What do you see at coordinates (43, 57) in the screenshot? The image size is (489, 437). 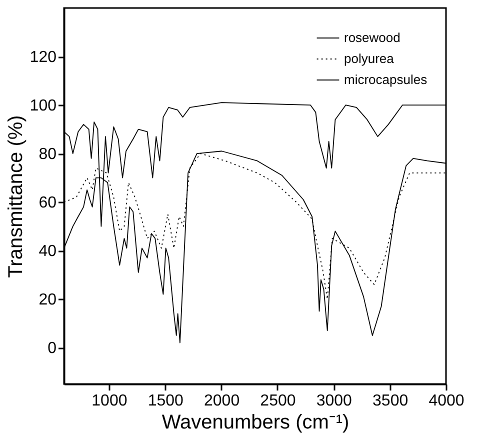 I see `y-tick-label: 120` at bounding box center [43, 57].